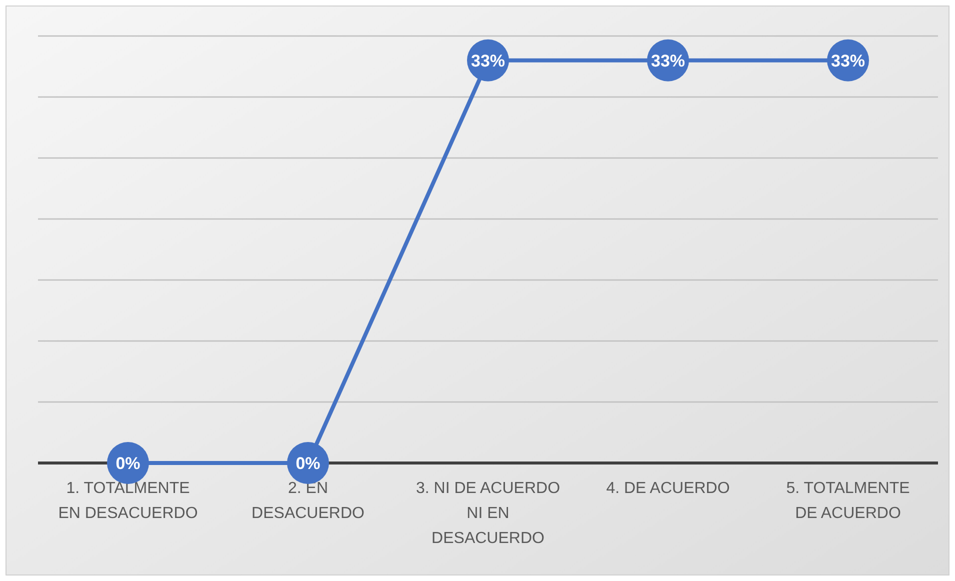 Image resolution: width=955 pixels, height=581 pixels. What do you see at coordinates (668, 488) in the screenshot?
I see `x-tick-label: 4. DE ACUERDO` at bounding box center [668, 488].